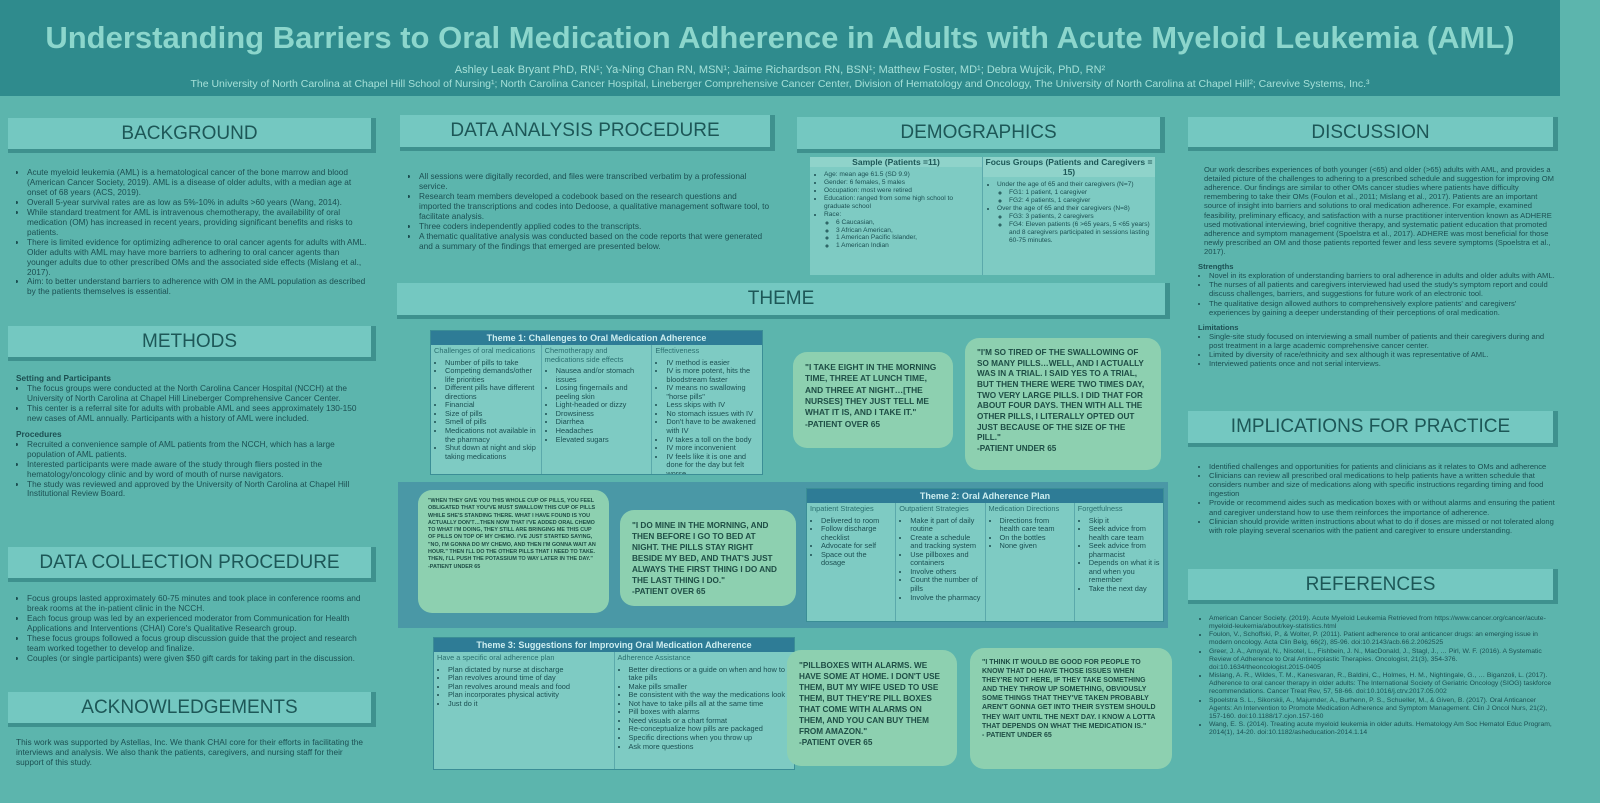  I want to click on bullet-item: Pill boxes with alarms, so click(710, 712).